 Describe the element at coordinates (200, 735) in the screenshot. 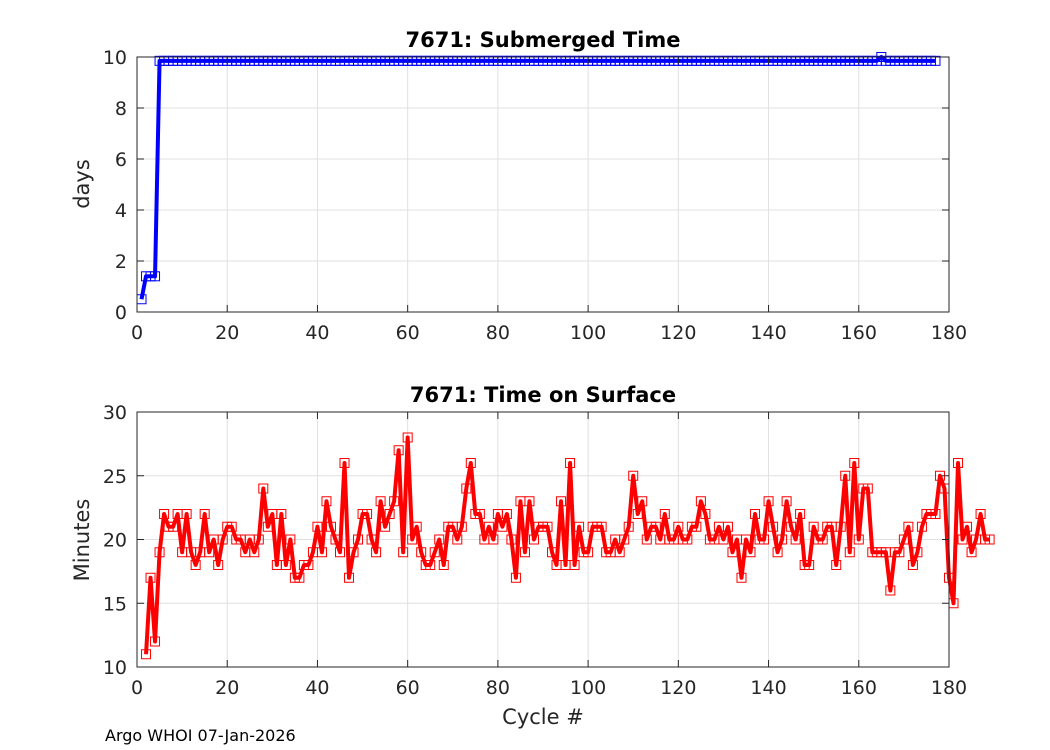

I see `footer-credit: Argo WHOI 07-Jan-2026` at that location.